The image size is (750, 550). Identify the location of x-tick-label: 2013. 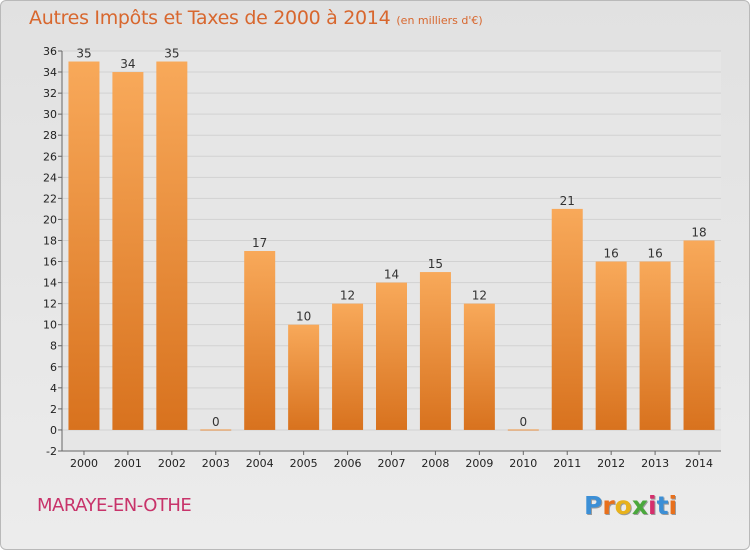
(655, 463).